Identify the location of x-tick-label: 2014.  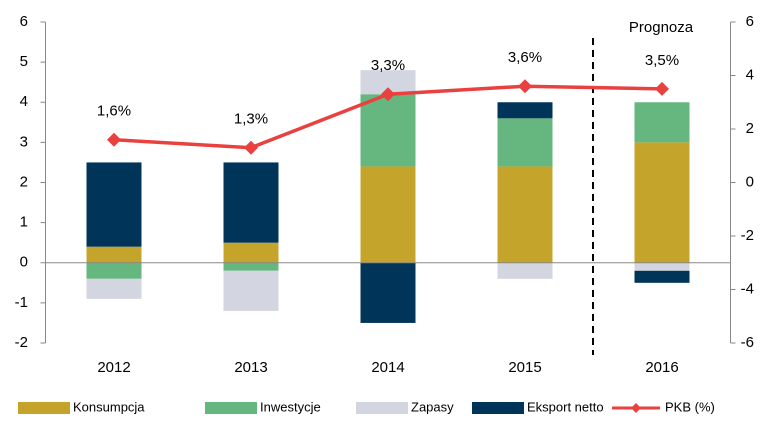
(387, 367).